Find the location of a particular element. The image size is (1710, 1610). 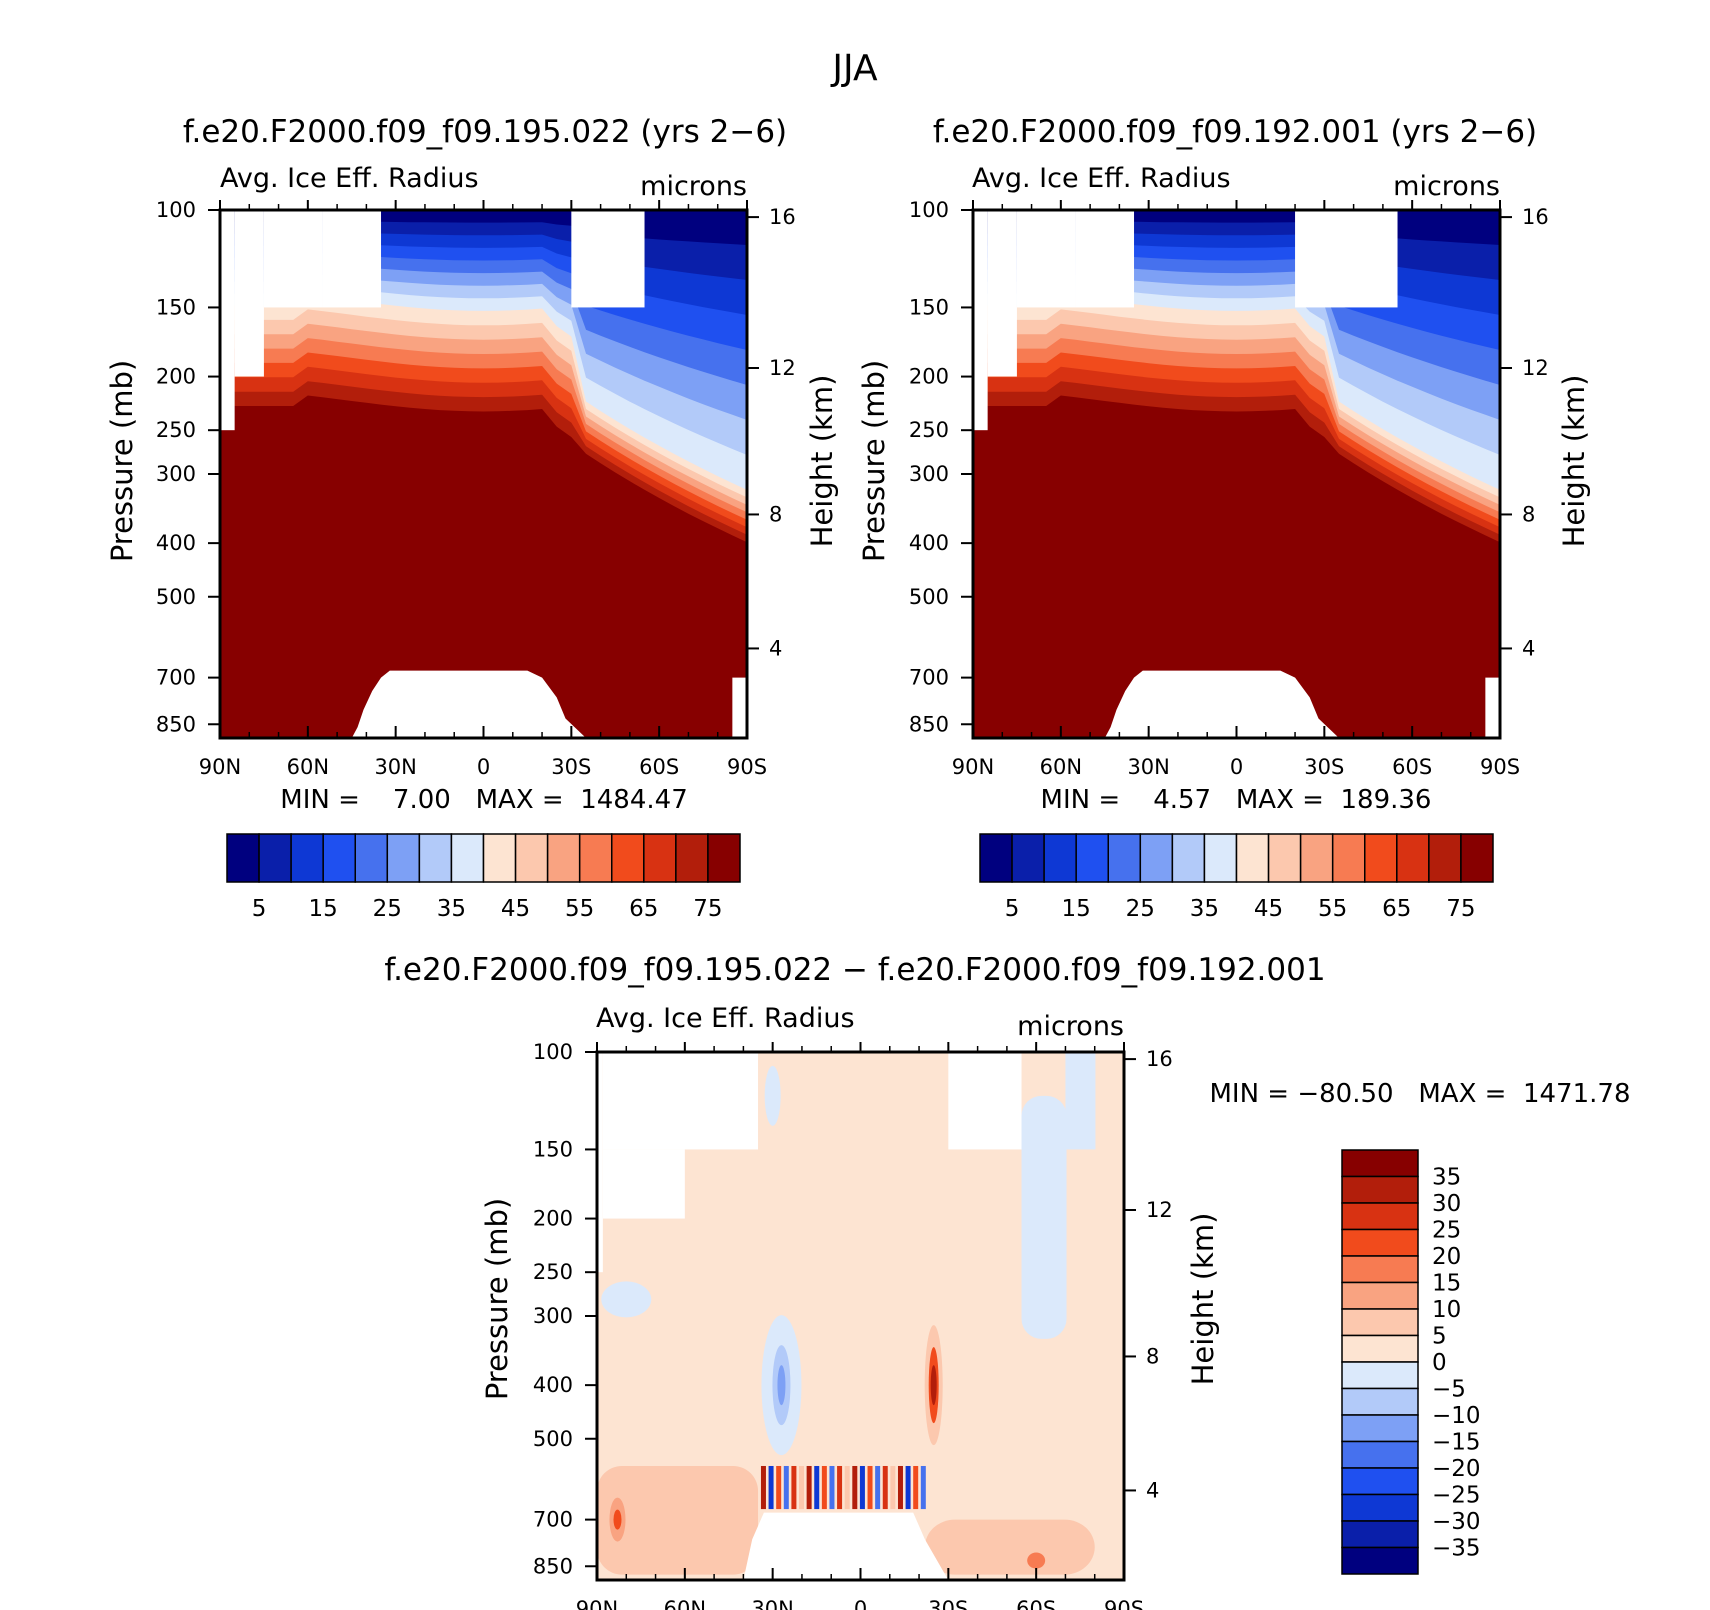

panel-3-colorbar-label-11: −20 is located at coordinates (1456, 1469).